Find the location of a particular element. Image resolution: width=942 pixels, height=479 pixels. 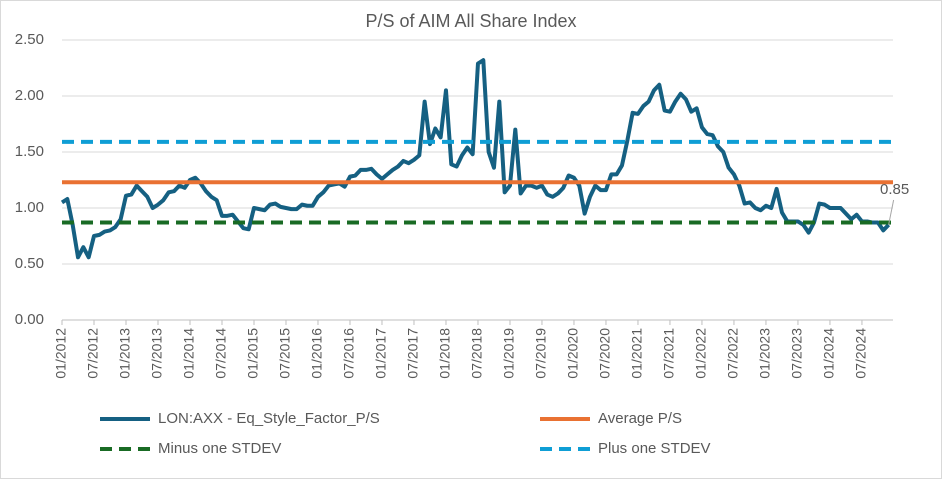

legend-label: Plus one STDEV is located at coordinates (654, 448).